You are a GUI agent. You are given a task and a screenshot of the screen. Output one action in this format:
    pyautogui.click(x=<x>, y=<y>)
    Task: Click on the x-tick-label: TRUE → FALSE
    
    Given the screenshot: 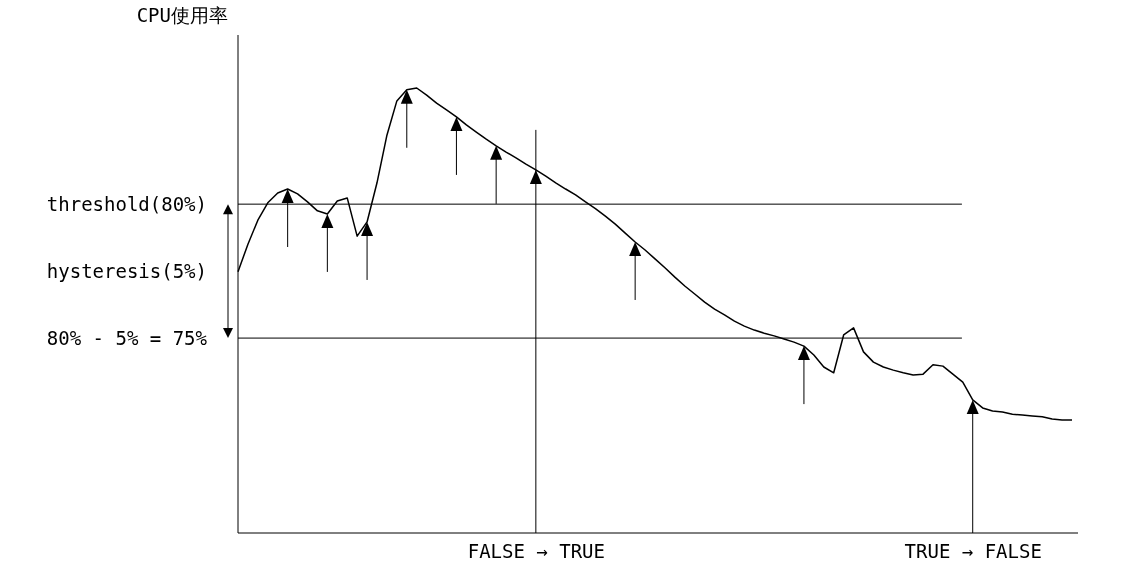 What is the action you would take?
    pyautogui.click(x=973, y=551)
    